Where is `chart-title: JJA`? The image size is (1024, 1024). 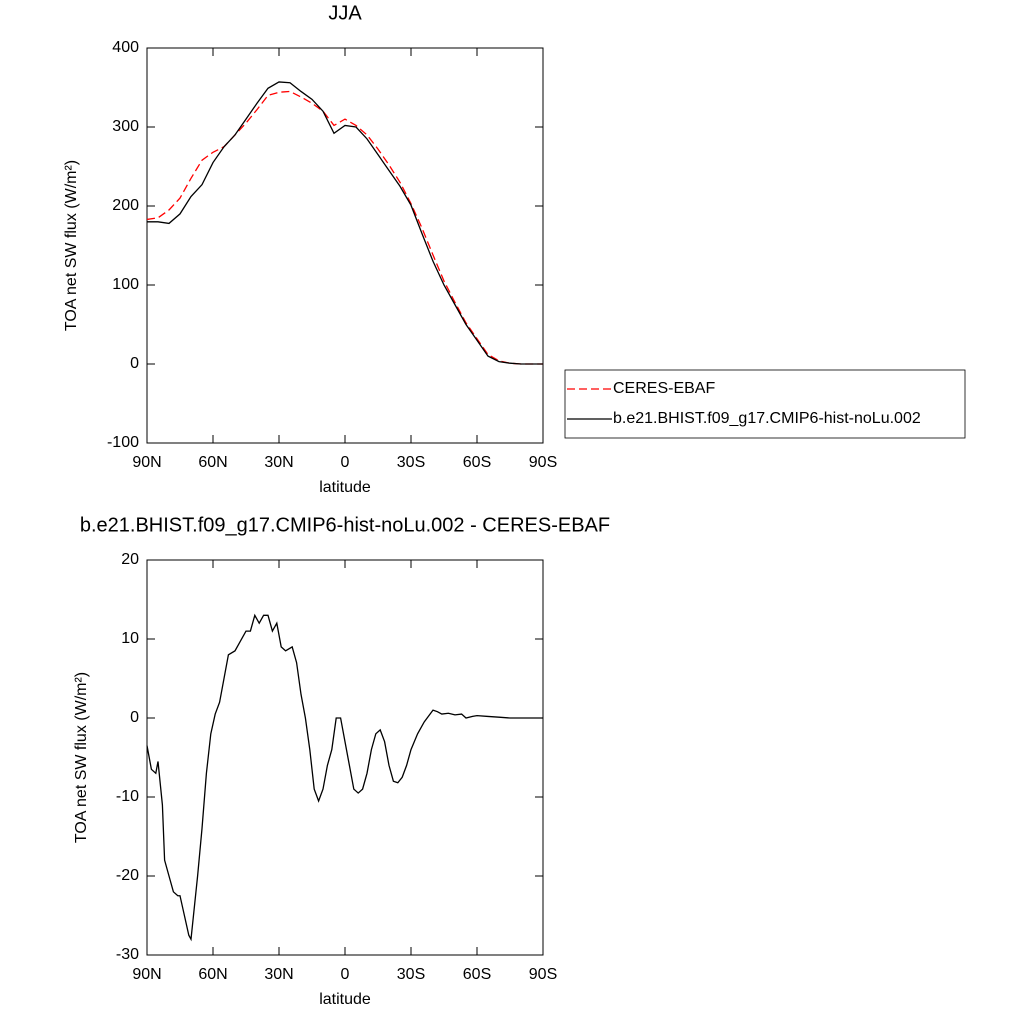 chart-title: JJA is located at coordinates (345, 13).